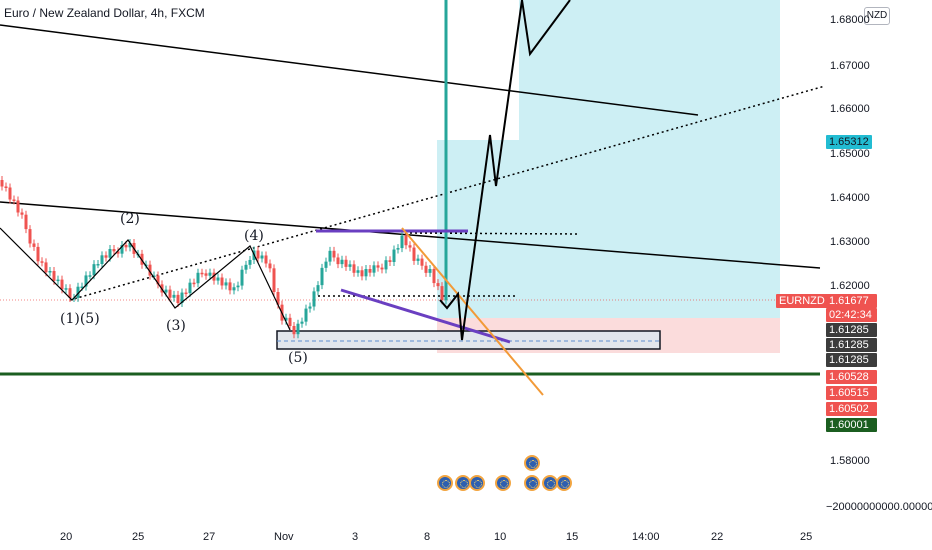 The image size is (932, 550). Describe the element at coordinates (176, 326) in the screenshot. I see `wave-label: (3)` at that location.